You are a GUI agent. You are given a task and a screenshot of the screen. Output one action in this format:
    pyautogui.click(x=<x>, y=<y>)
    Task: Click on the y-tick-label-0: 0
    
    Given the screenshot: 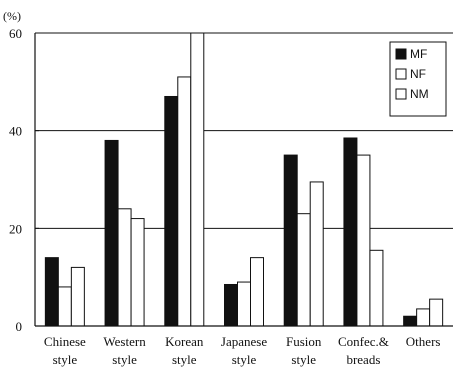 What is the action you would take?
    pyautogui.click(x=19, y=326)
    